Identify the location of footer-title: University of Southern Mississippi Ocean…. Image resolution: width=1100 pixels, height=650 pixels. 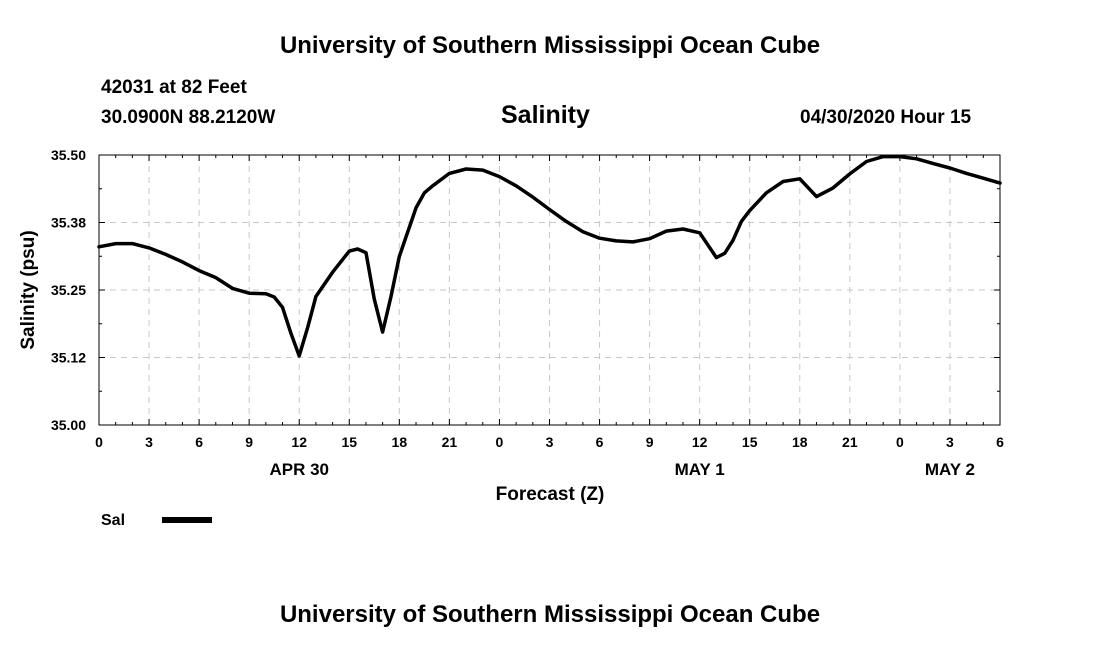
(550, 614).